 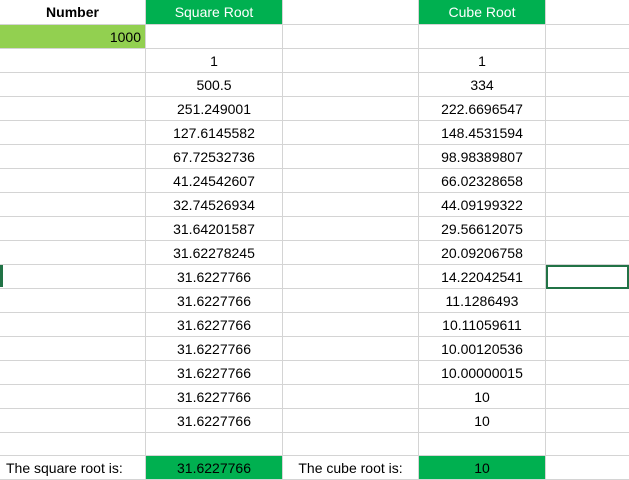 I want to click on cube-root-iteration-cell: 98.98389807, so click(x=482, y=157).